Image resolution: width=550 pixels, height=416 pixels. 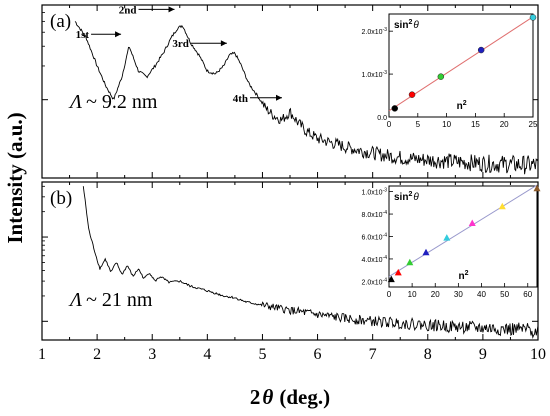 What do you see at coordinates (481, 294) in the screenshot?
I see `inset-x-tick-label: 40` at bounding box center [481, 294].